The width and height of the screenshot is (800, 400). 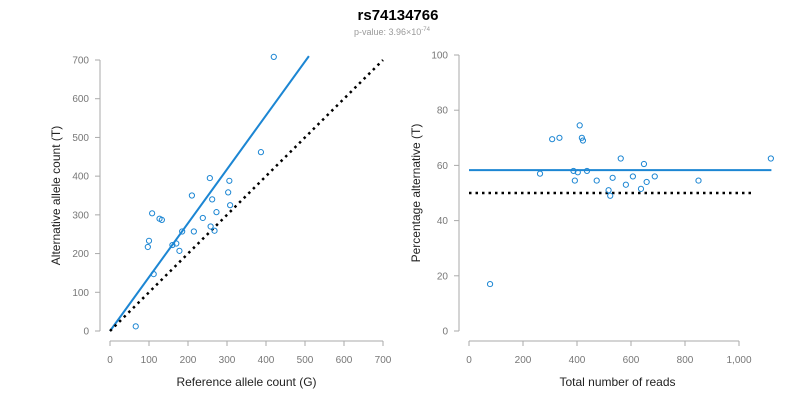 What do you see at coordinates (246, 382) in the screenshot?
I see `x-axis-label: Reference allele count (G)` at bounding box center [246, 382].